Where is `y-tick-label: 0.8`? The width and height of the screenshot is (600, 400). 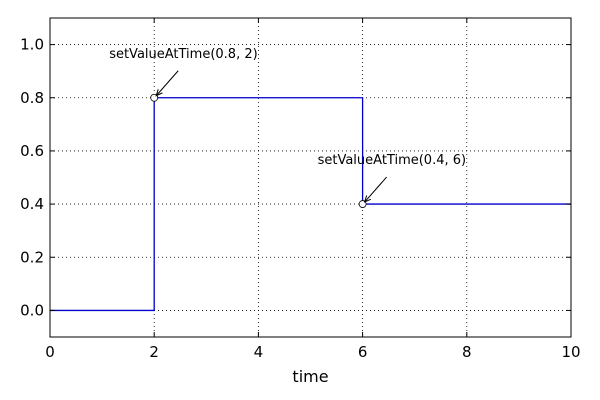 y-tick-label: 0.8 is located at coordinates (32, 98).